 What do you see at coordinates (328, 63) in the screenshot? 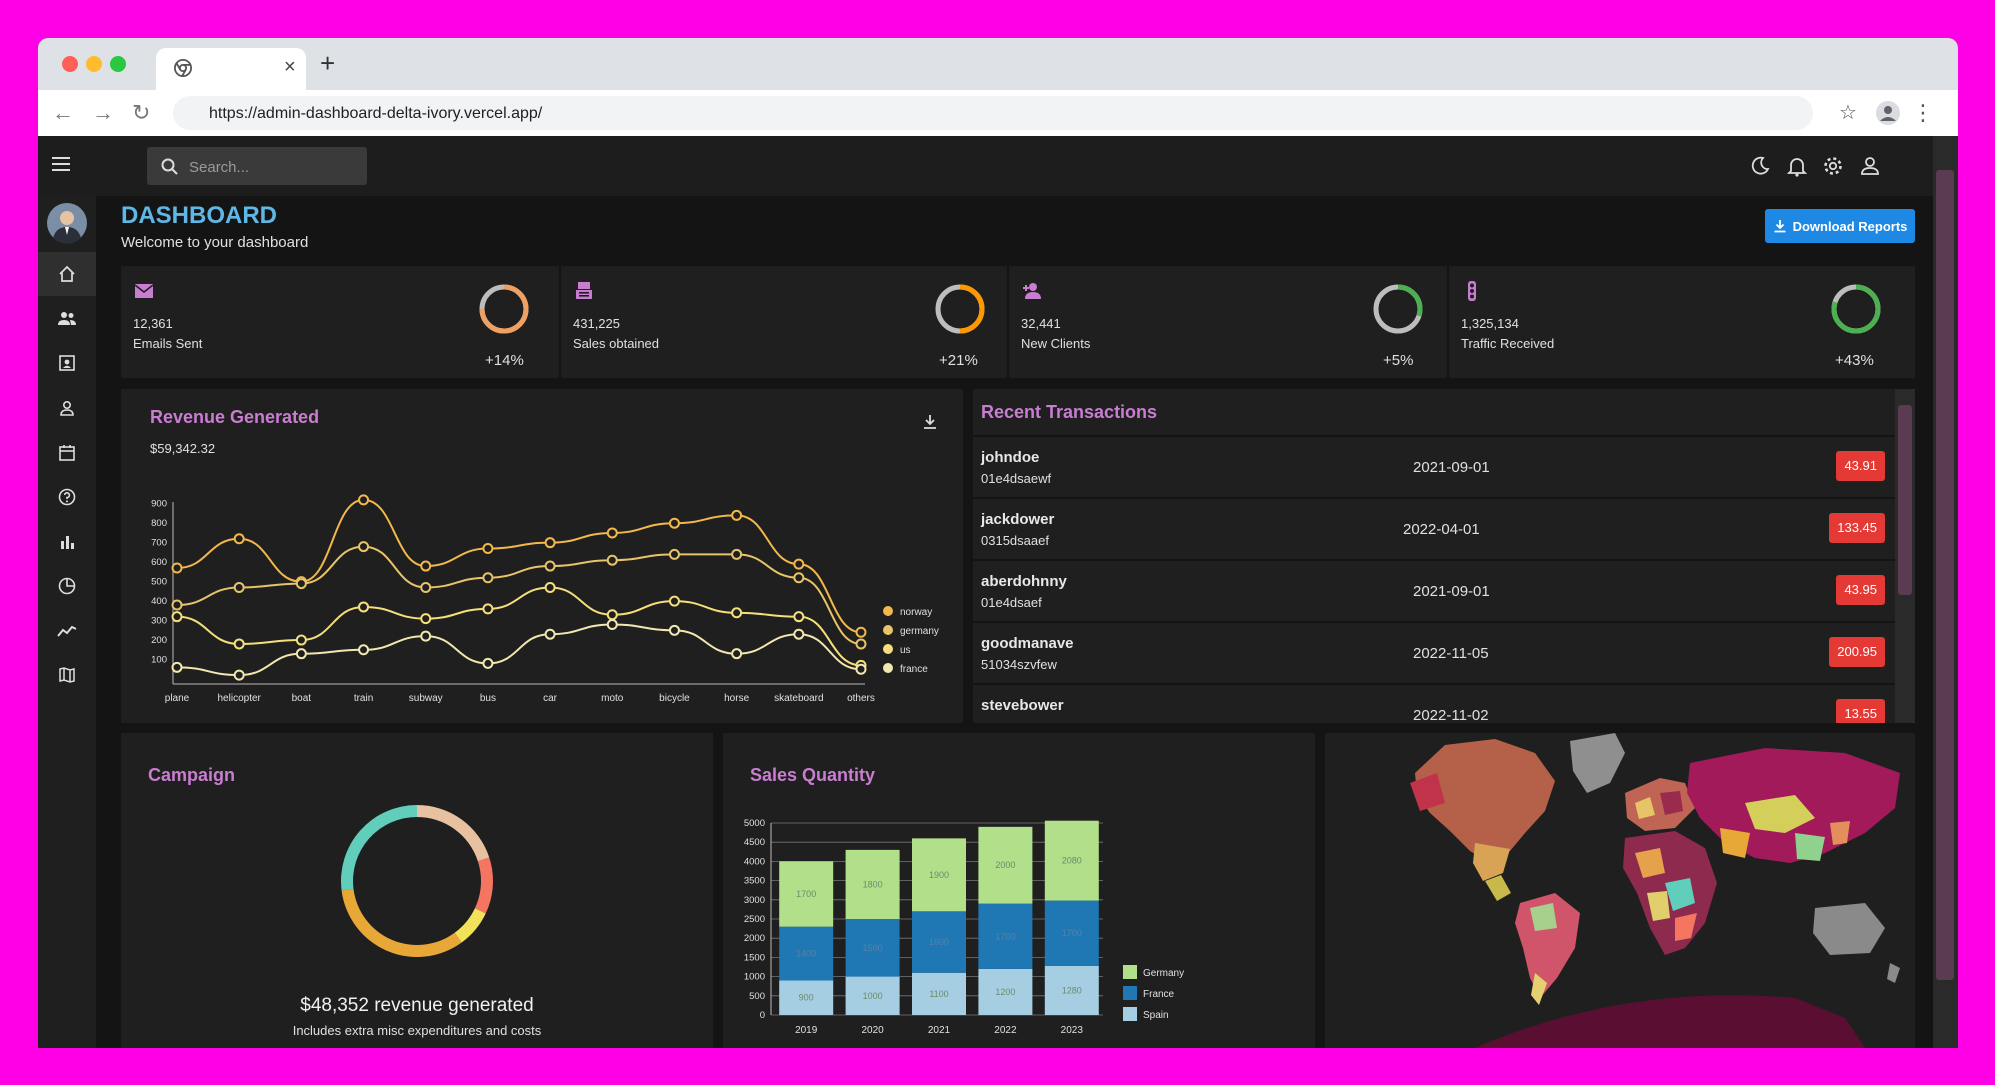
I see `new-tab-button: +` at bounding box center [328, 63].